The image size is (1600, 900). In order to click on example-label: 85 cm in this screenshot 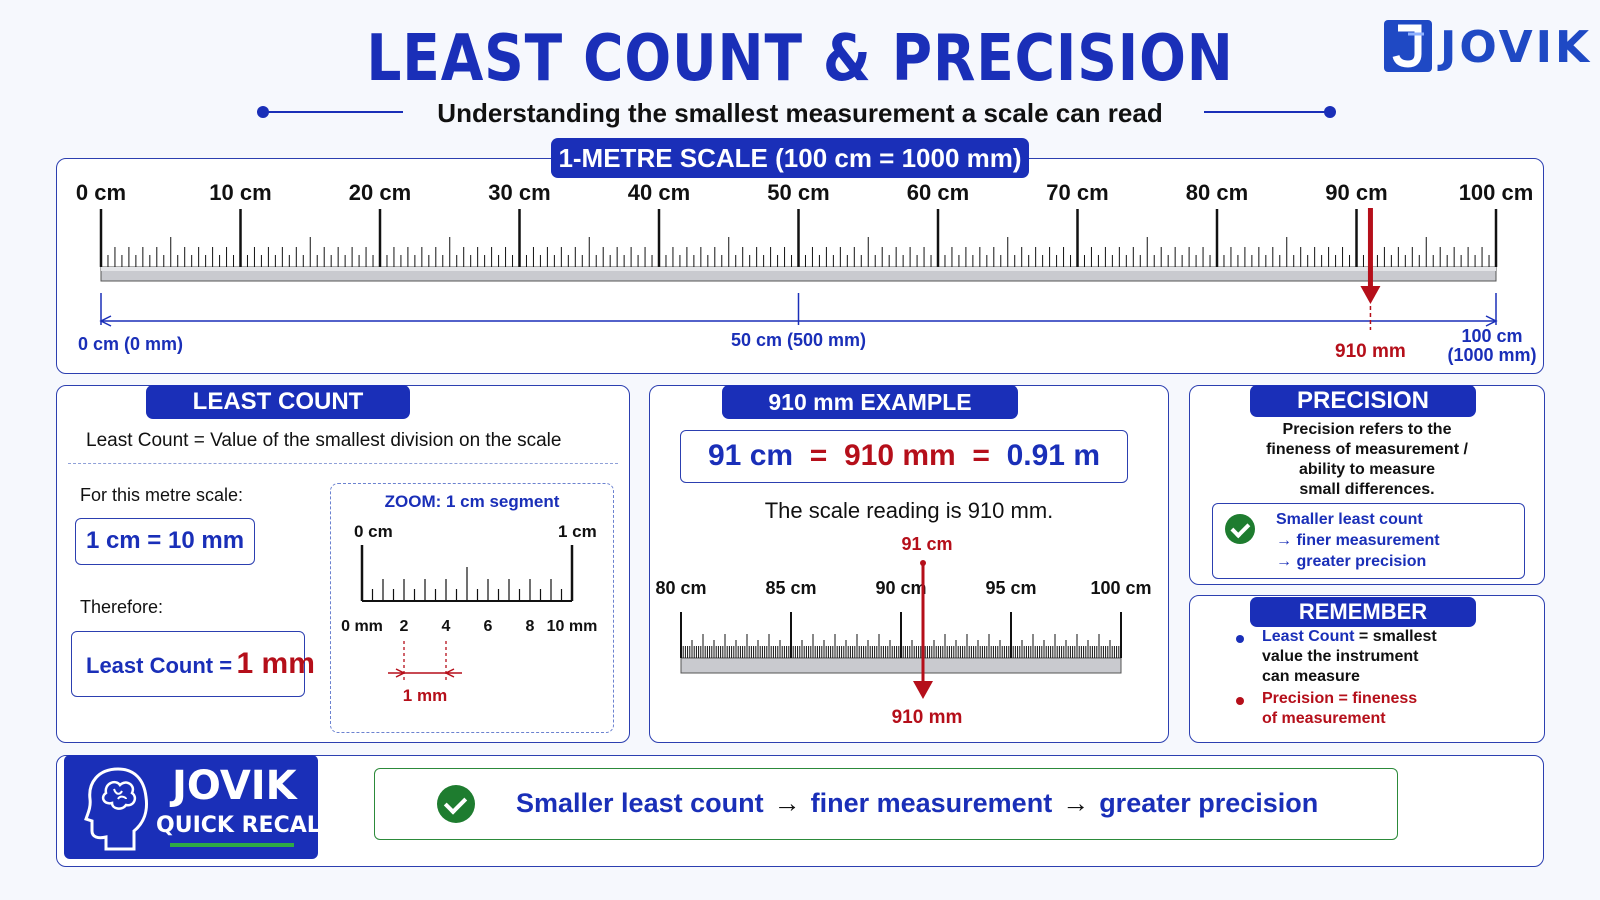, I will do `click(790, 588)`.